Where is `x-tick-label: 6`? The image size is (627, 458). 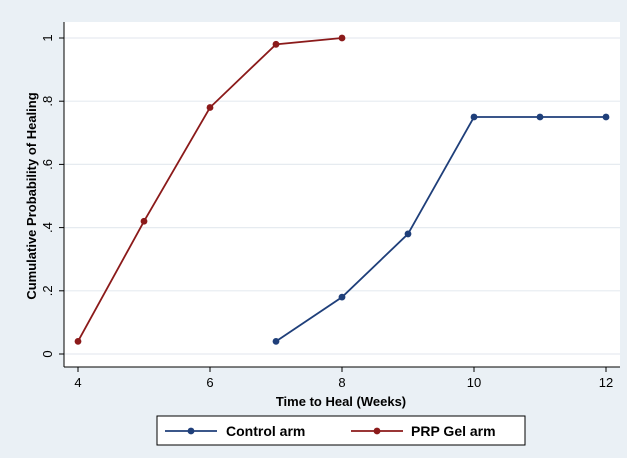 x-tick-label: 6 is located at coordinates (209, 382).